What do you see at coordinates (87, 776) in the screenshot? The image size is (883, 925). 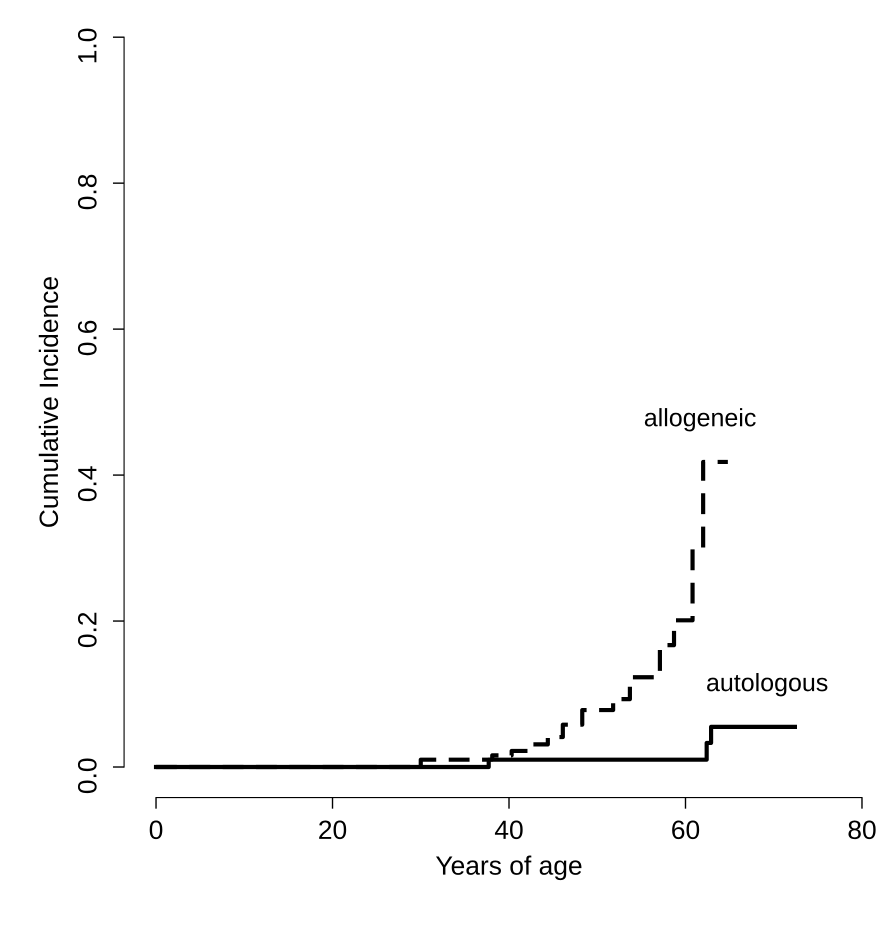 I see `y-tick-label: 0.0` at bounding box center [87, 776].